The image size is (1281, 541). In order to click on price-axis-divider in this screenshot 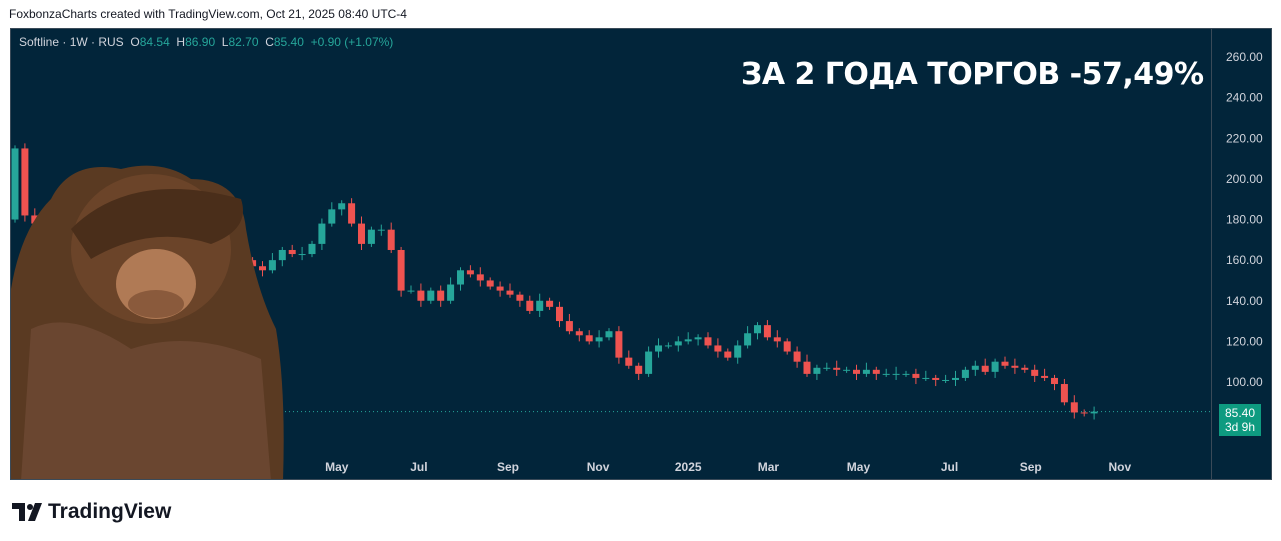, I will do `click(1211, 254)`.